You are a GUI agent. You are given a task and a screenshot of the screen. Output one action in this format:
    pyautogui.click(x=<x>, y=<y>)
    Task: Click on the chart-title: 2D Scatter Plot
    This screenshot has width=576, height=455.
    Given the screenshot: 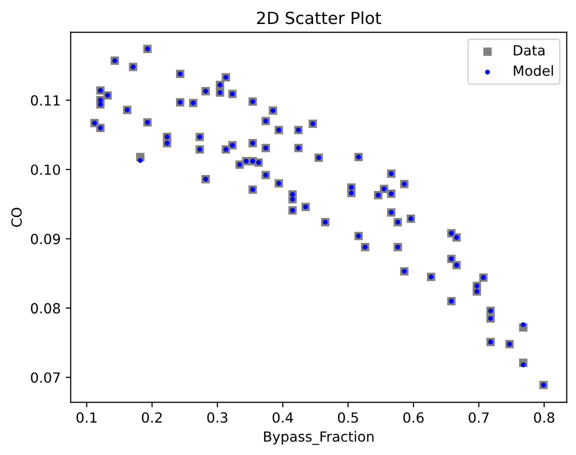 What is the action you would take?
    pyautogui.click(x=319, y=17)
    